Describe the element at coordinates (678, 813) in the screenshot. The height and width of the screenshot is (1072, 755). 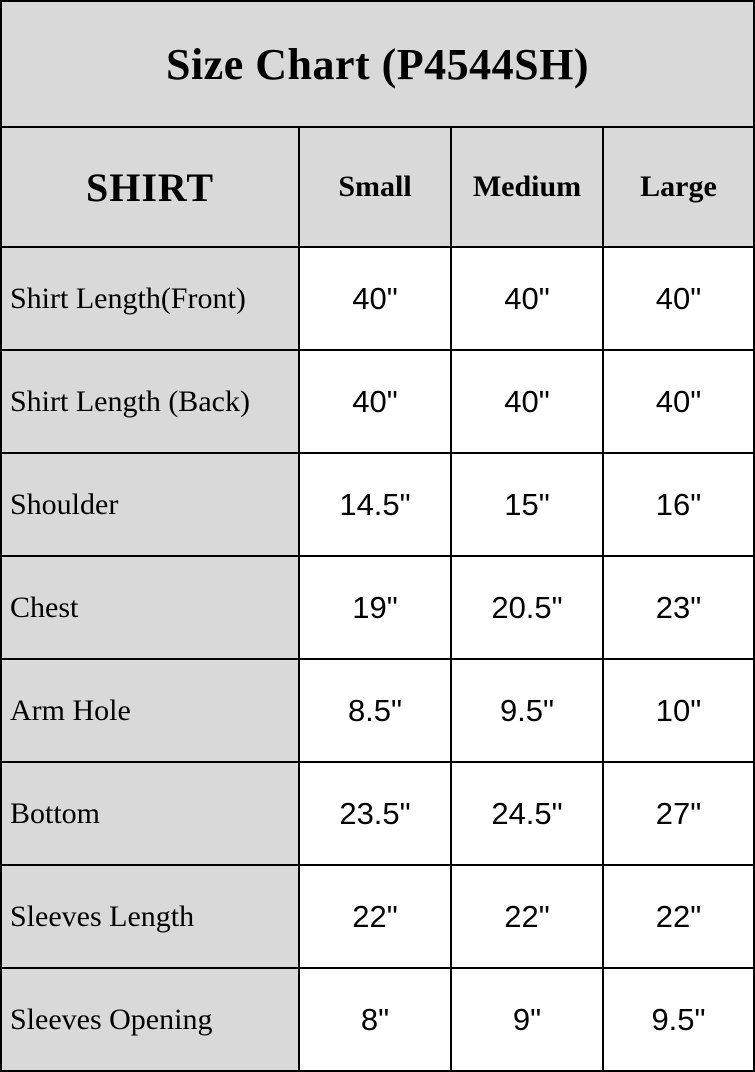
I see `size-value-large: 27"` at that location.